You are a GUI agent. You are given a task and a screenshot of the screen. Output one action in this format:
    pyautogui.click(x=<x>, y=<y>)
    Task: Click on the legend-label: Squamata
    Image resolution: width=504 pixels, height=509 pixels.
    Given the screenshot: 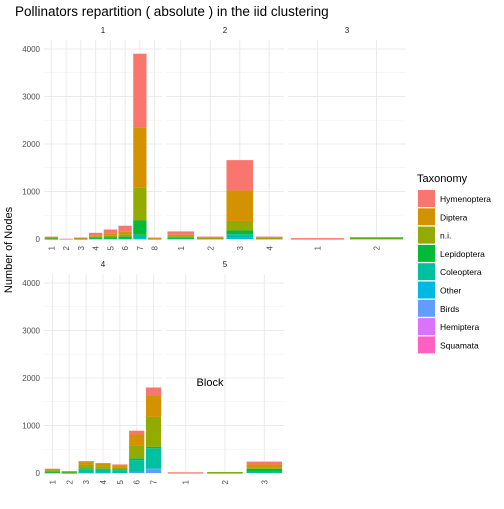 What is the action you would take?
    pyautogui.click(x=459, y=345)
    